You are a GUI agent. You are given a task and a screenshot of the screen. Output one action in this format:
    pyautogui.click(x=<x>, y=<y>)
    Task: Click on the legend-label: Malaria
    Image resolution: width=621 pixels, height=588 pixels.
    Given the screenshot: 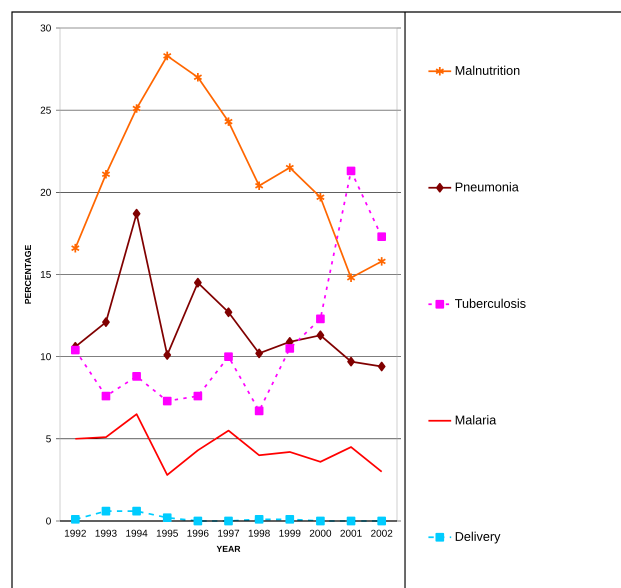 What is the action you would take?
    pyautogui.click(x=476, y=419)
    